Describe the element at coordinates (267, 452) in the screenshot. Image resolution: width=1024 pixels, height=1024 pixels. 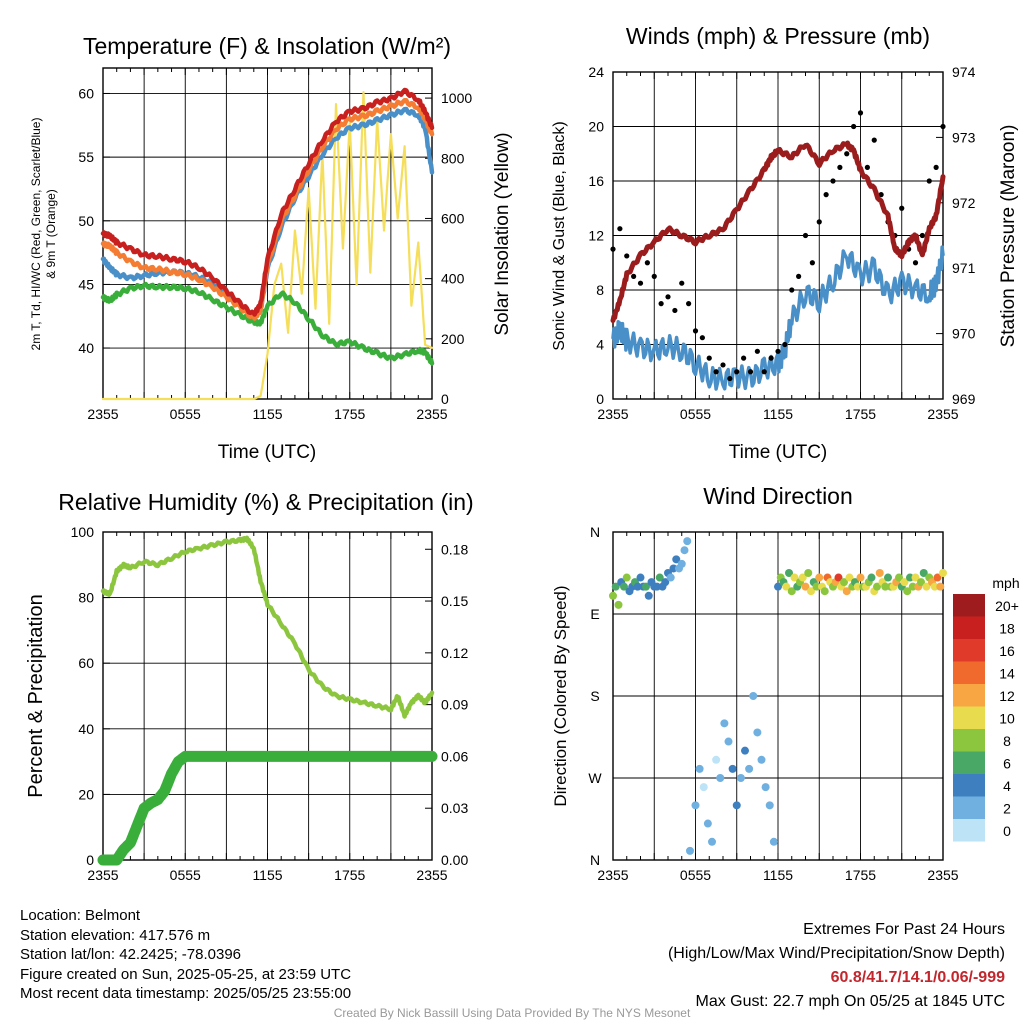
I see `temperature-xlabel: Time (UTC)` at that location.